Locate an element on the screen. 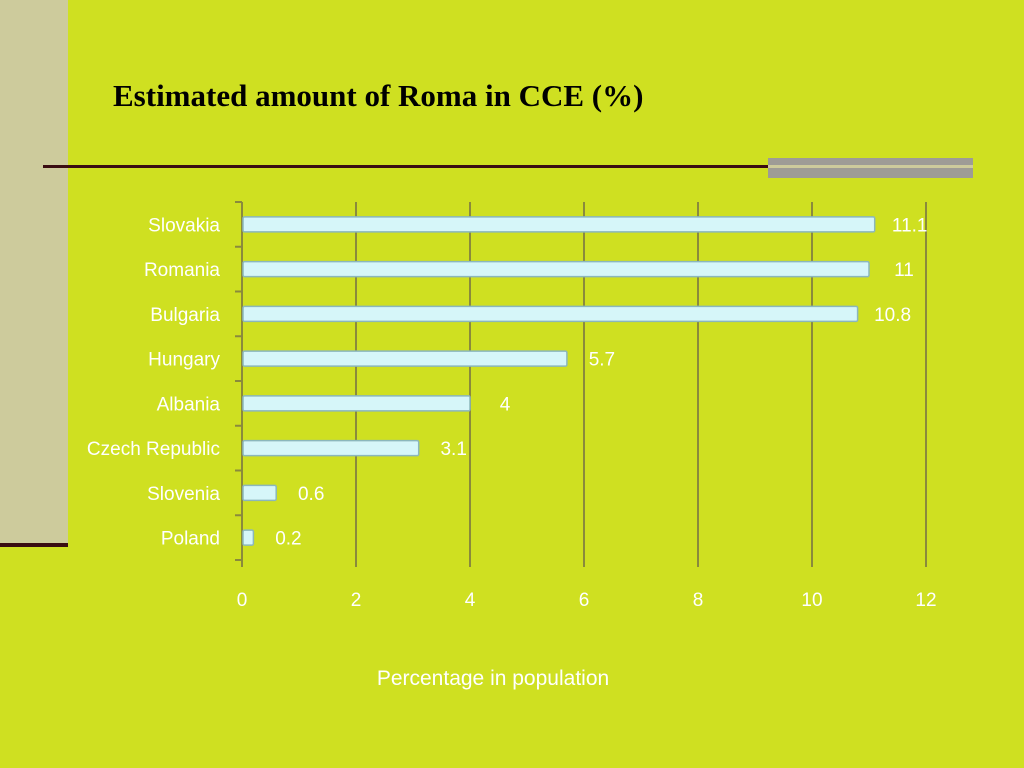 This screenshot has width=1024, height=768. data-label: 11.1 is located at coordinates (910, 225).